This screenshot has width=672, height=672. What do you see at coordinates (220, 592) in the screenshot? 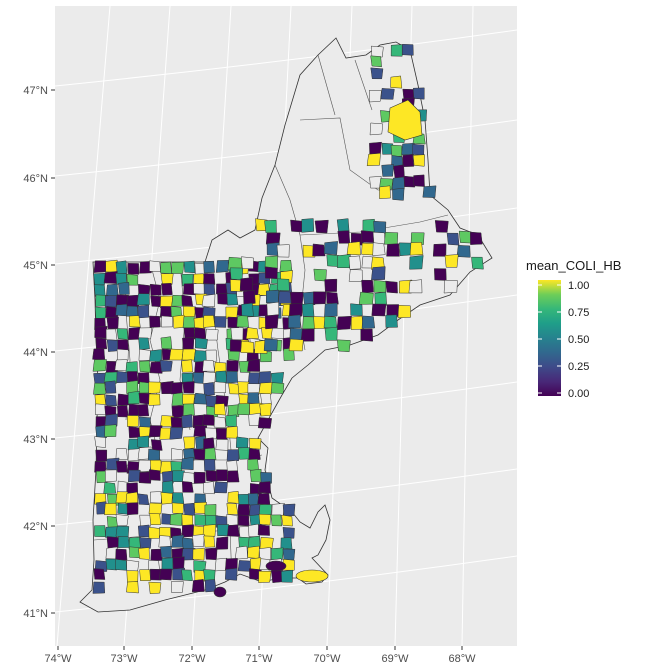
I see `block-island` at bounding box center [220, 592].